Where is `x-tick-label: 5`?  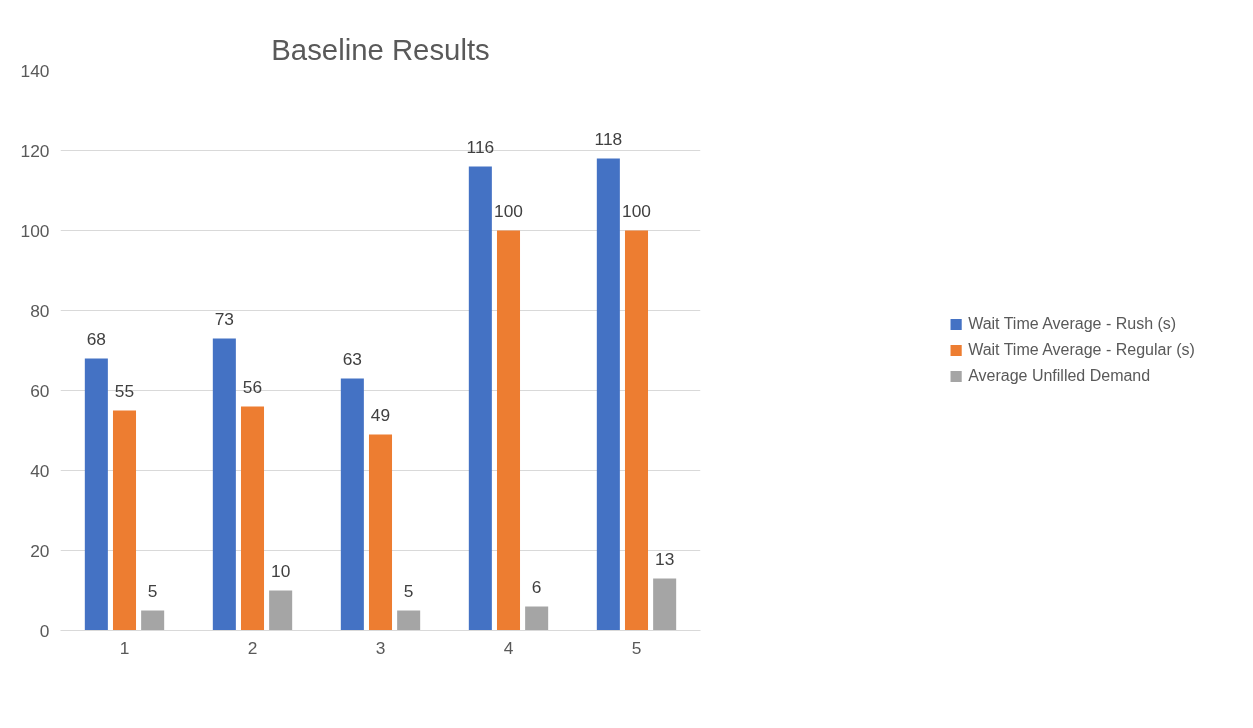 x-tick-label: 5 is located at coordinates (636, 647).